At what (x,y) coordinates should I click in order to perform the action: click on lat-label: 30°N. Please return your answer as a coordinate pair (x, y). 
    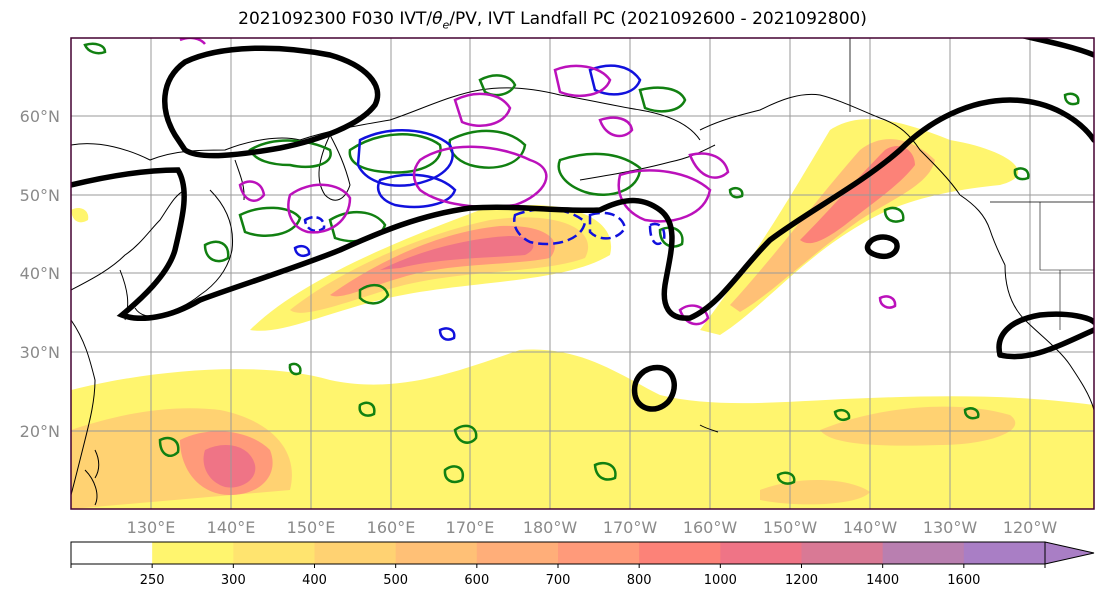
    Looking at the image, I should click on (40, 352).